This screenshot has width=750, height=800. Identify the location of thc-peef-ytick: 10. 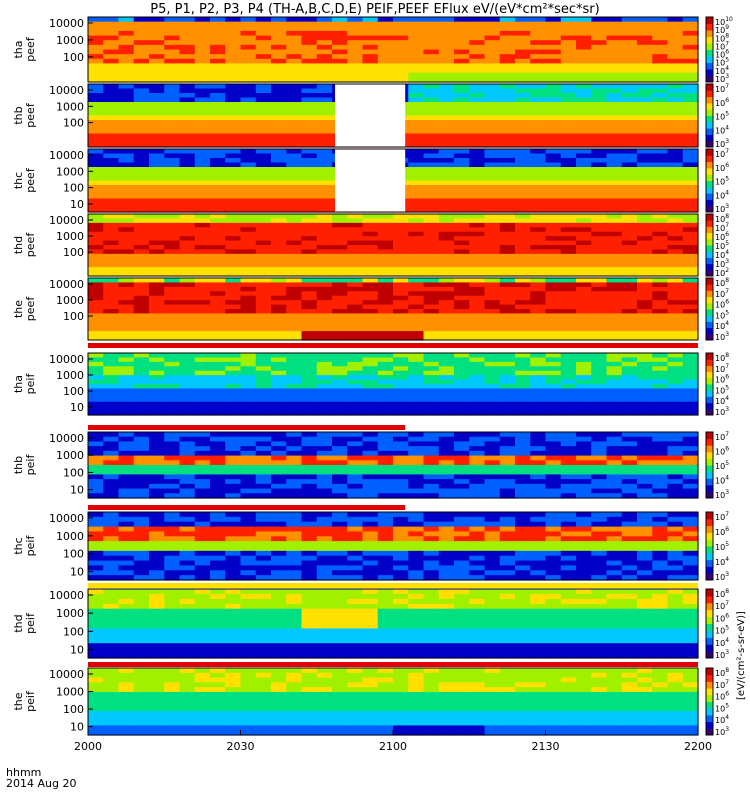
(77, 204).